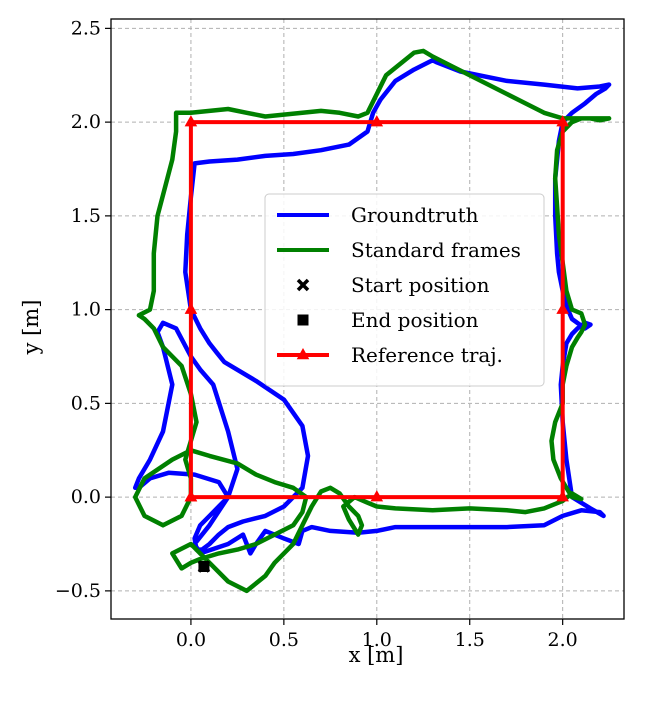 The image size is (664, 701). What do you see at coordinates (86, 403) in the screenshot?
I see `y-tick-label: 0.5` at bounding box center [86, 403].